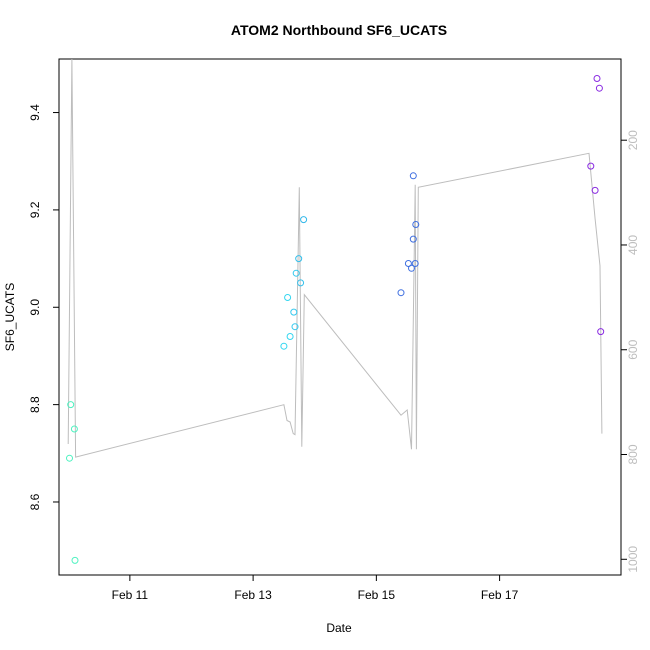 This screenshot has height=650, width=650. Describe the element at coordinates (339, 628) in the screenshot. I see `x-axis-label: Date` at that location.